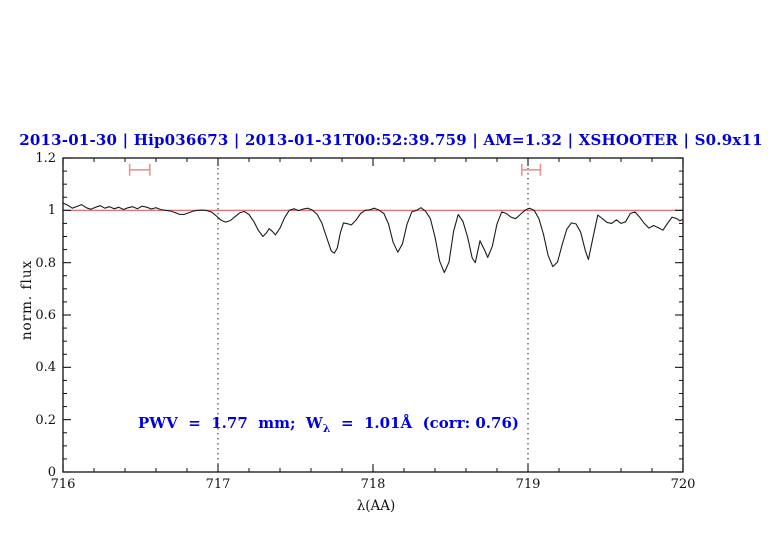 The height and width of the screenshot is (542, 782). What do you see at coordinates (45, 367) in the screenshot?
I see `y-tick-label-0-4: 0.4` at bounding box center [45, 367].